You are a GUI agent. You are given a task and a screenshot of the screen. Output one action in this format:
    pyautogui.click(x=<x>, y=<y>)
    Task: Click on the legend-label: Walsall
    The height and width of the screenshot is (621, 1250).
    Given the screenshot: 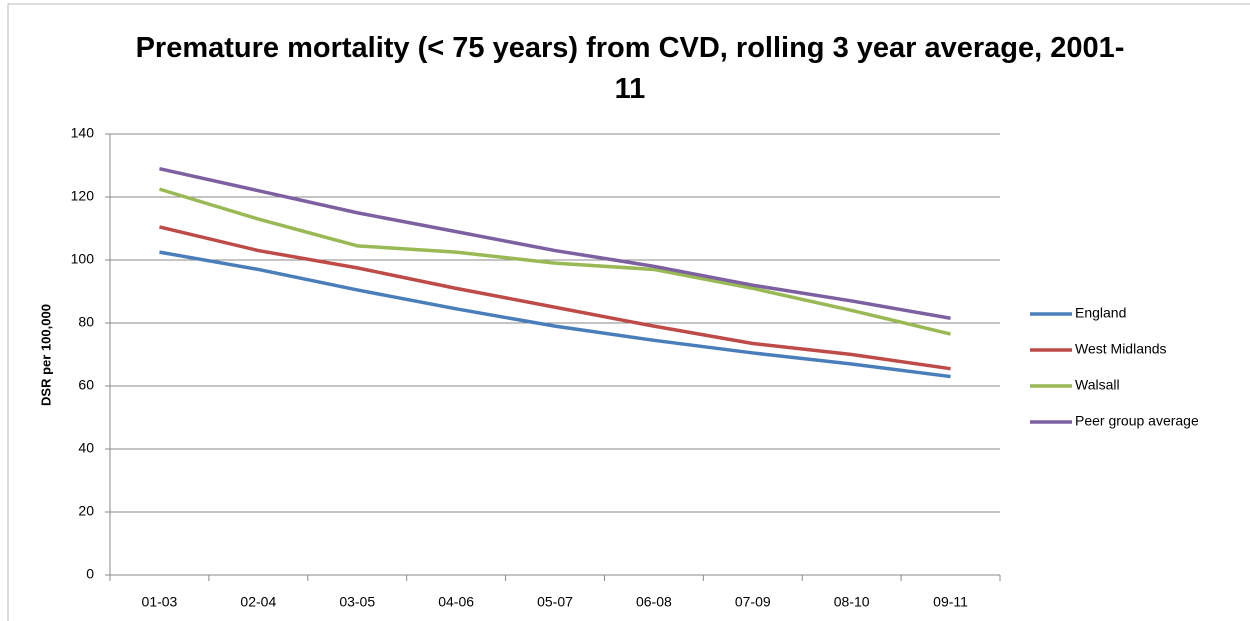 What is the action you would take?
    pyautogui.click(x=1097, y=385)
    